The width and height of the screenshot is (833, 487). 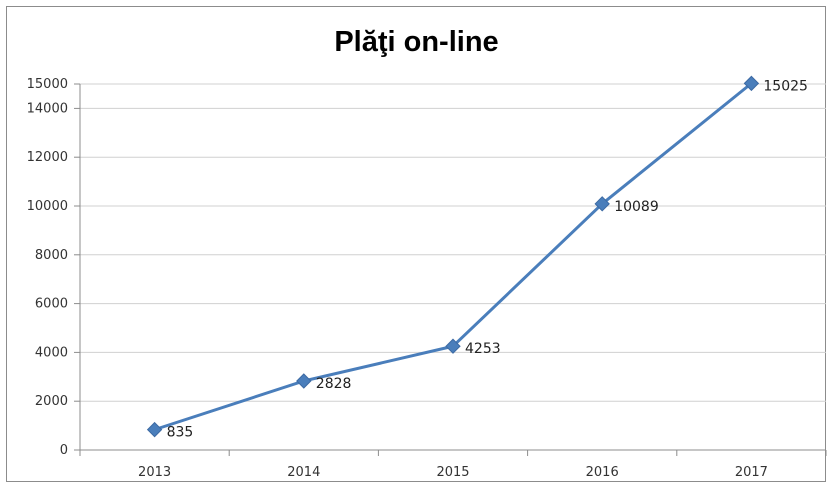 I want to click on data-label: 10089, so click(x=636, y=207).